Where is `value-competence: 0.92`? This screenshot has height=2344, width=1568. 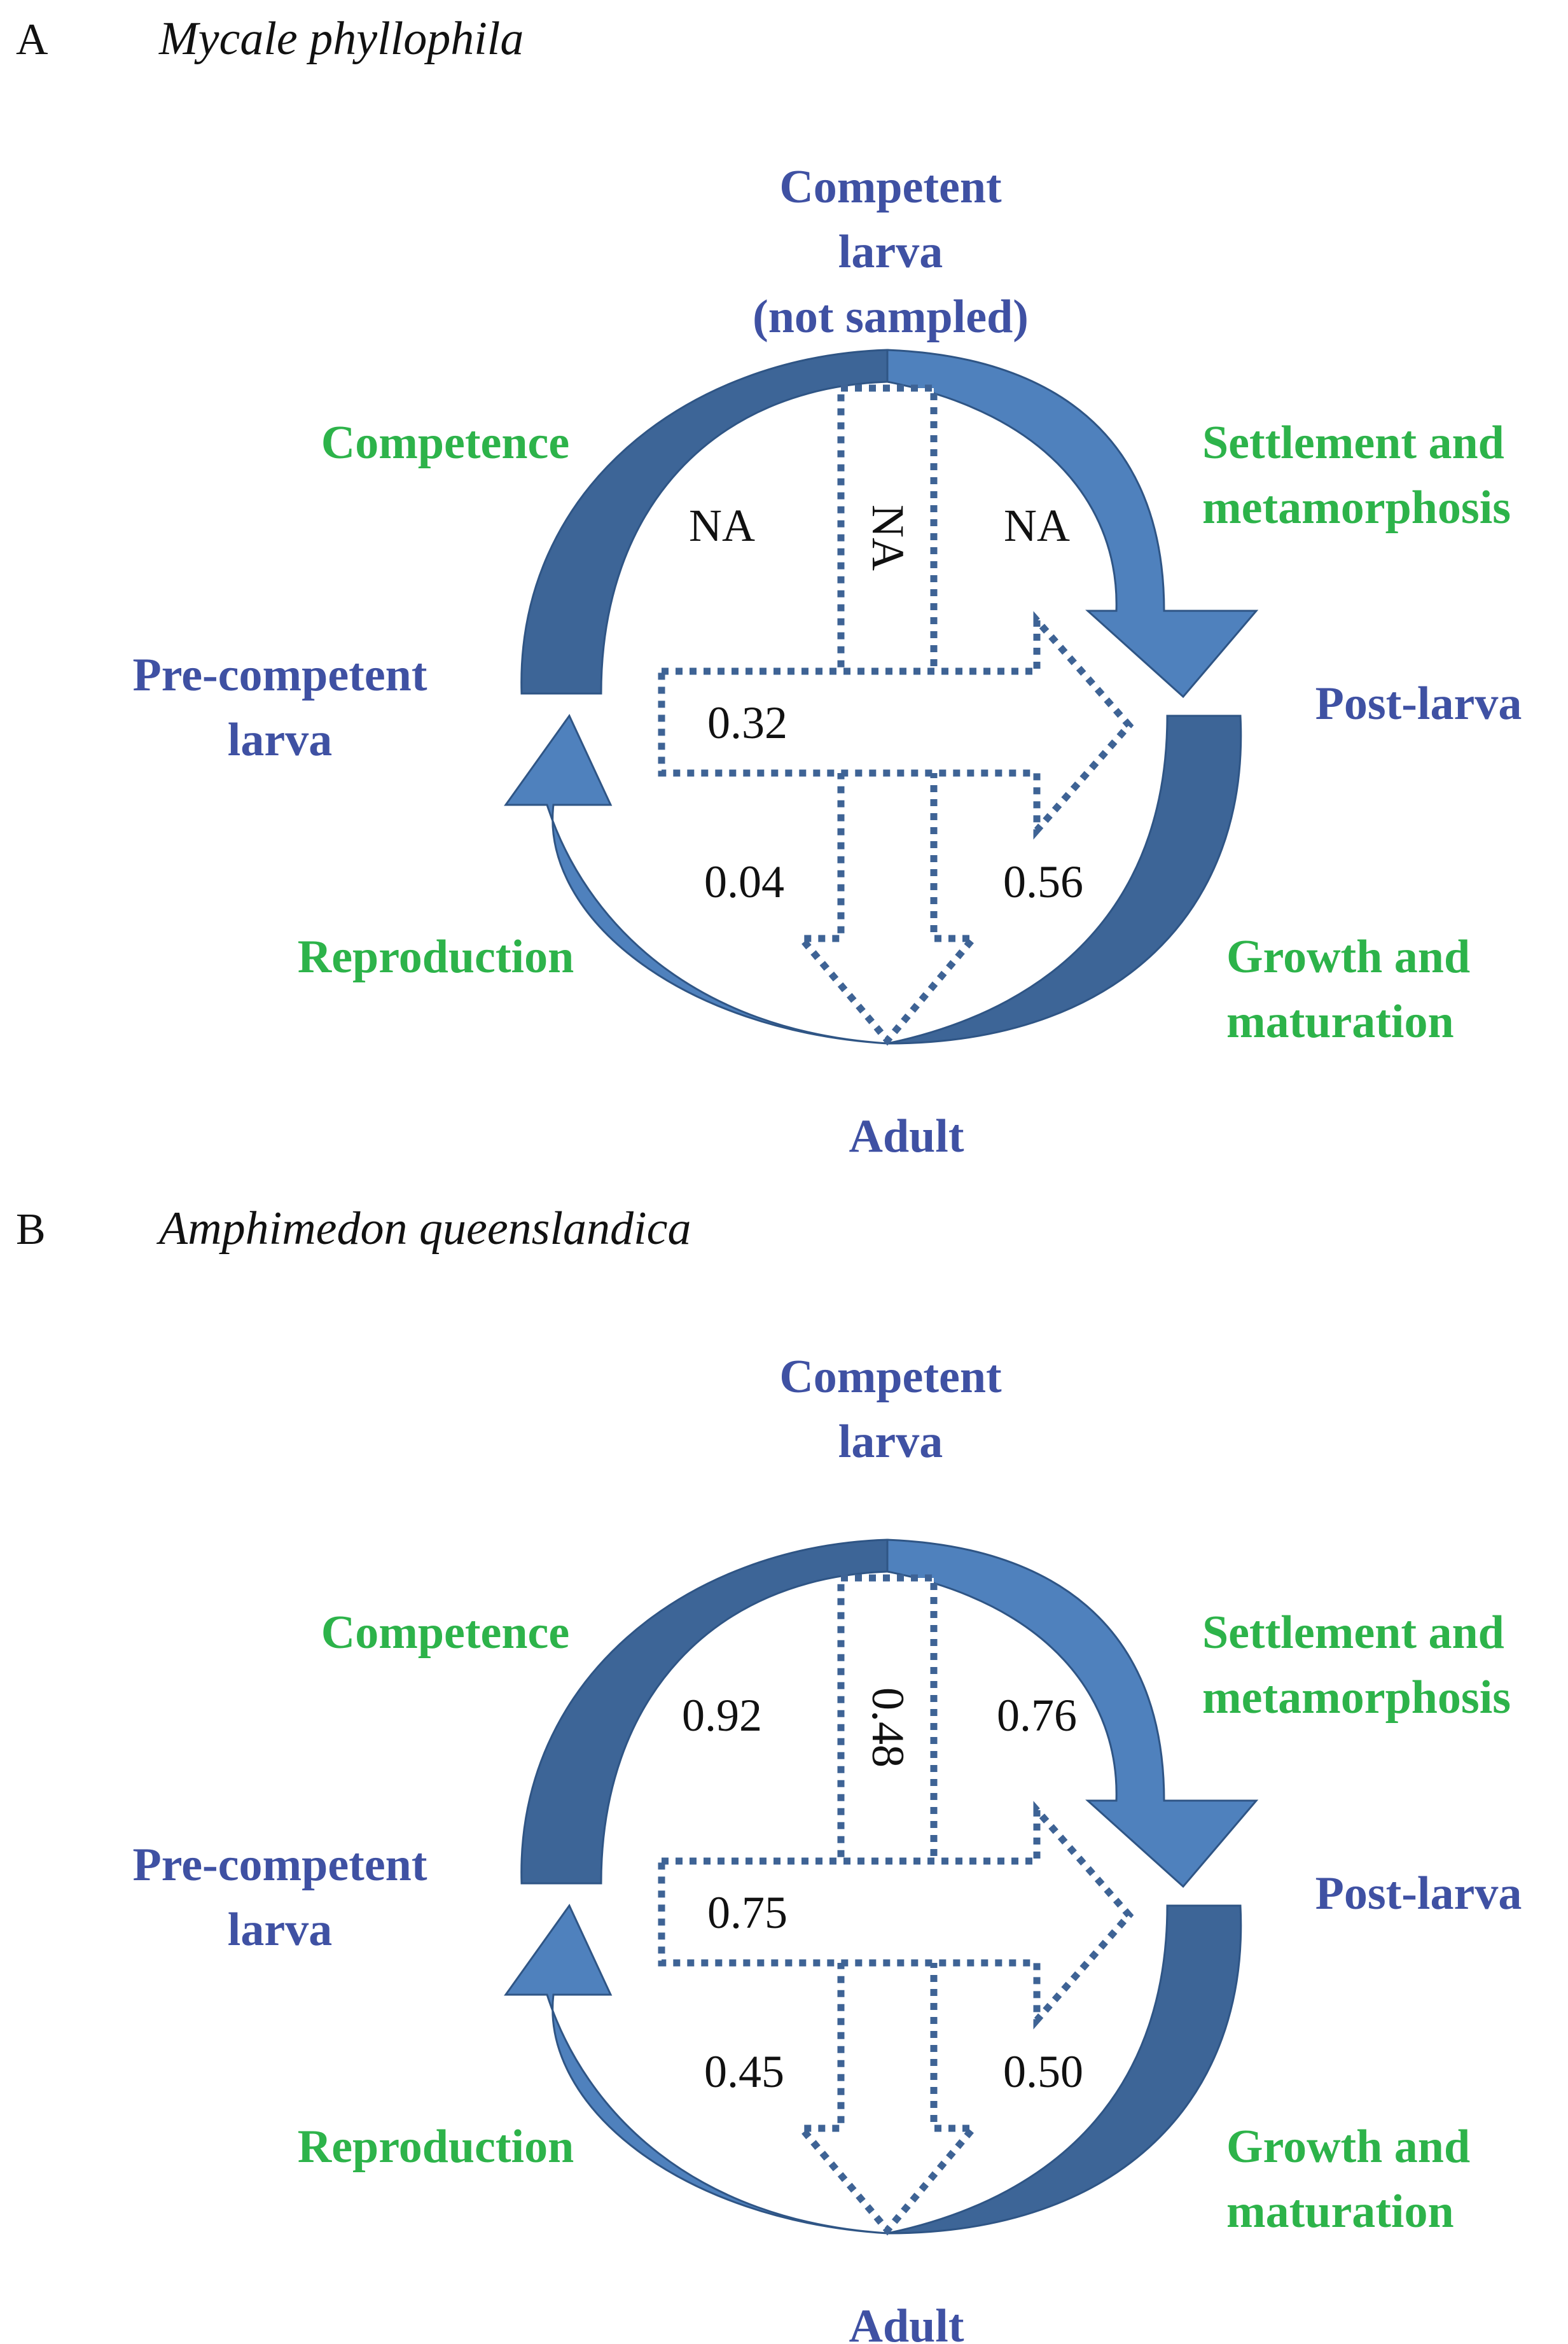
value-competence: 0.92 is located at coordinates (722, 1715).